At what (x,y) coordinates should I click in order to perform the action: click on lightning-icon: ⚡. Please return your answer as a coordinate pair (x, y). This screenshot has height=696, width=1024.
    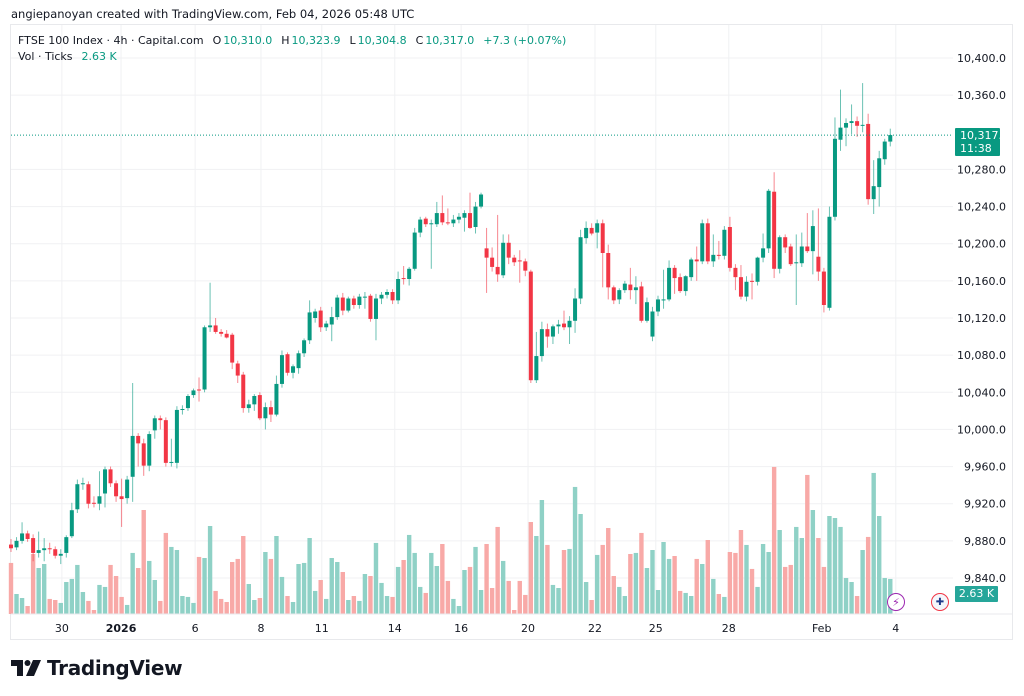
    Looking at the image, I should click on (896, 602).